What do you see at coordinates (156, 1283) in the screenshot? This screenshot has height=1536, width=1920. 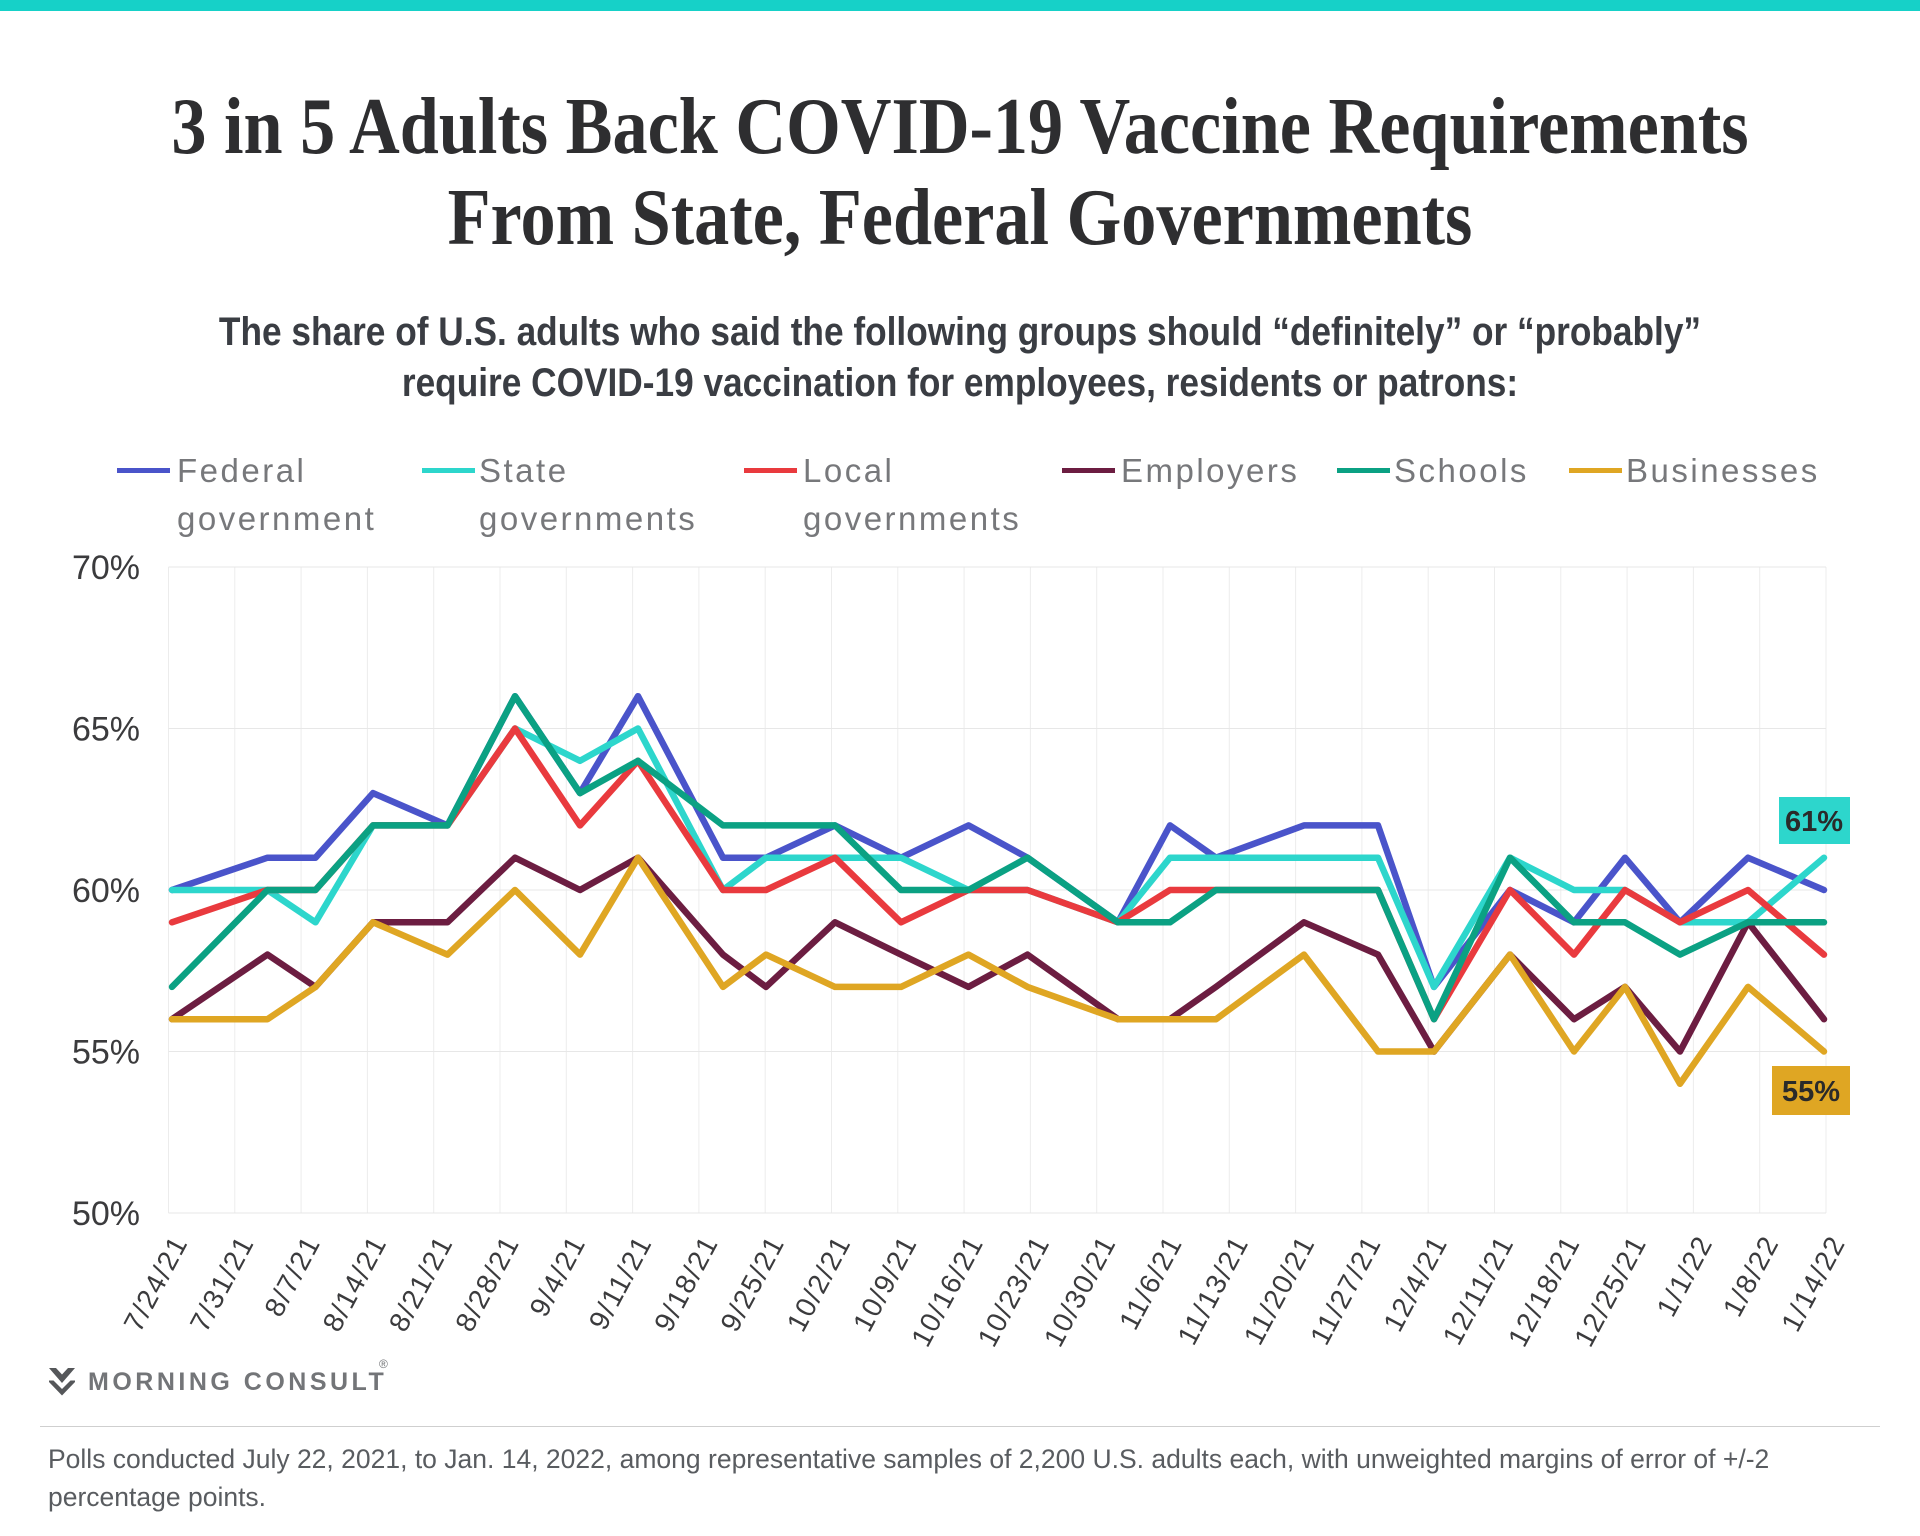 I see `svg-text: 7/24/21` at bounding box center [156, 1283].